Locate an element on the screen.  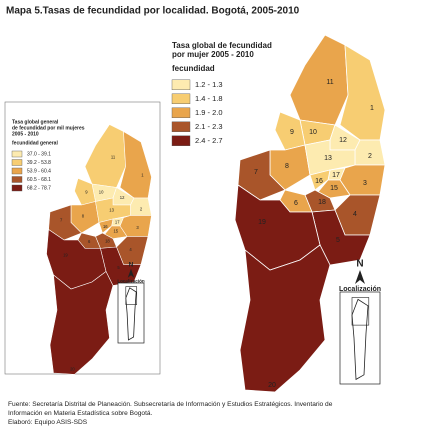
legend-title: Tasa global de fecundidad is located at coordinates (222, 45).